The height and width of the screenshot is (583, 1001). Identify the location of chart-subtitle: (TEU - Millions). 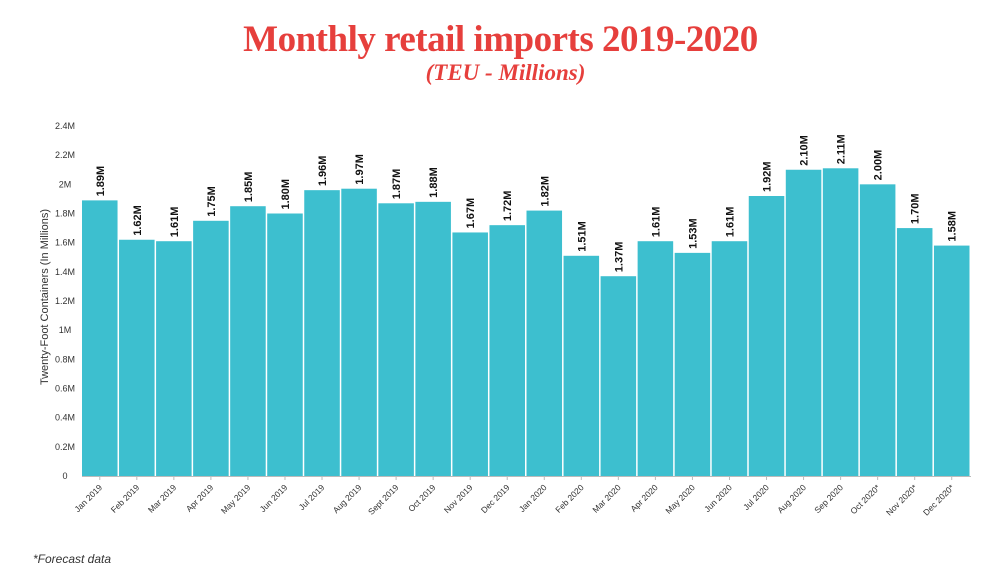
(505, 72).